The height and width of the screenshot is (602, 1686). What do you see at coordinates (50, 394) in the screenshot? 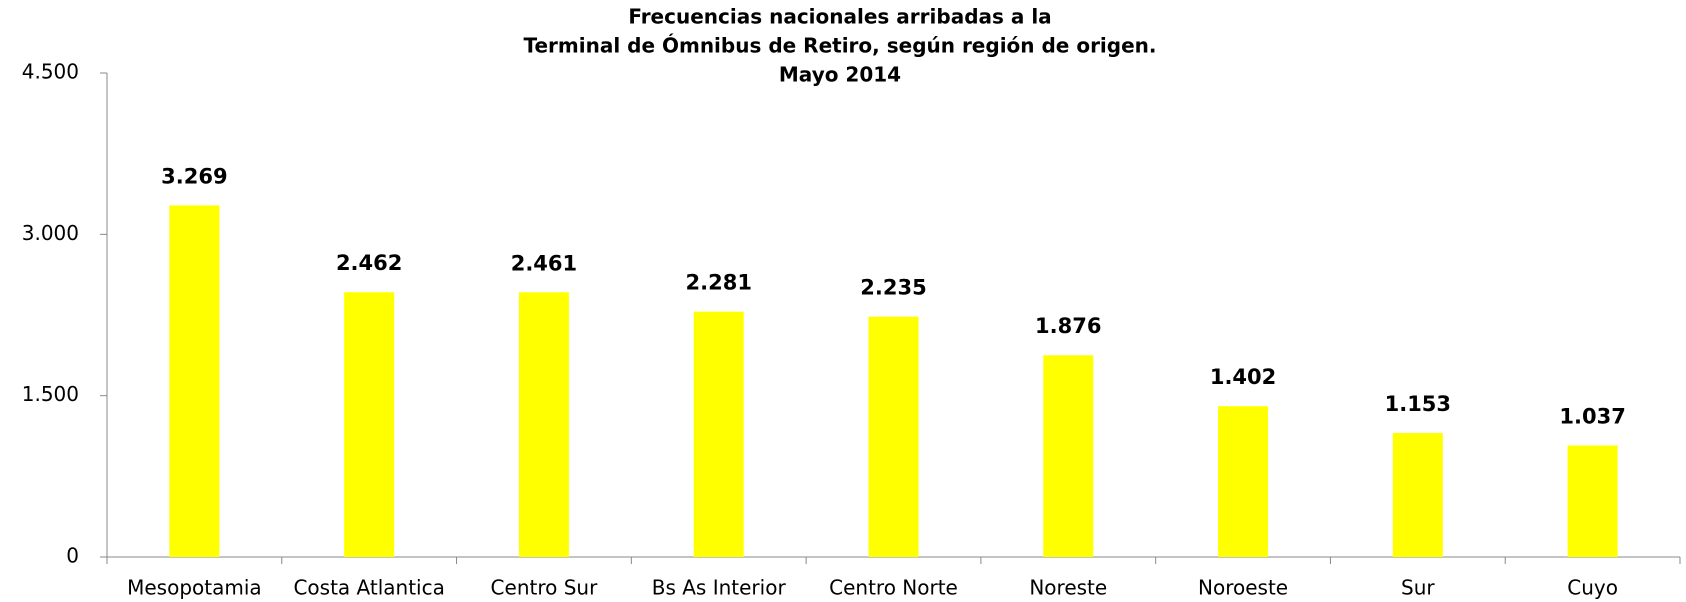
I see `y-tick-label: 1.500` at bounding box center [50, 394].